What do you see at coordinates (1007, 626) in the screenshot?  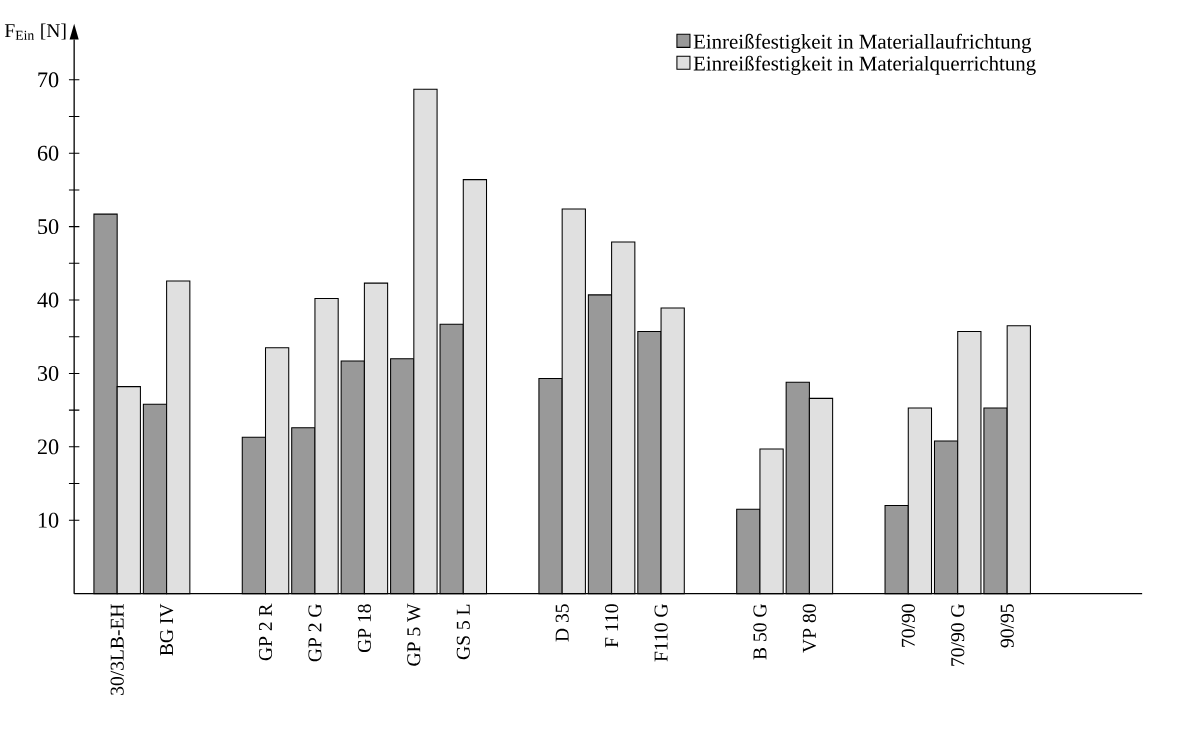 I see `x-tick-label: 90/95` at bounding box center [1007, 626].